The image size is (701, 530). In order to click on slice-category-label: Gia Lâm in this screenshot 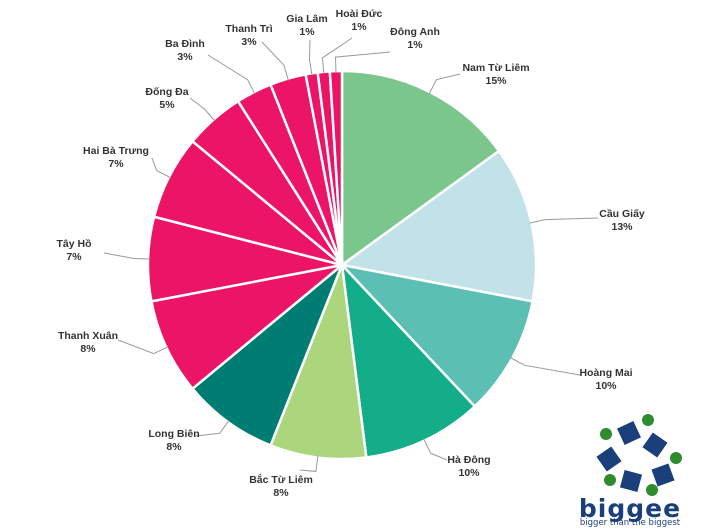, I will do `click(306, 19)`.